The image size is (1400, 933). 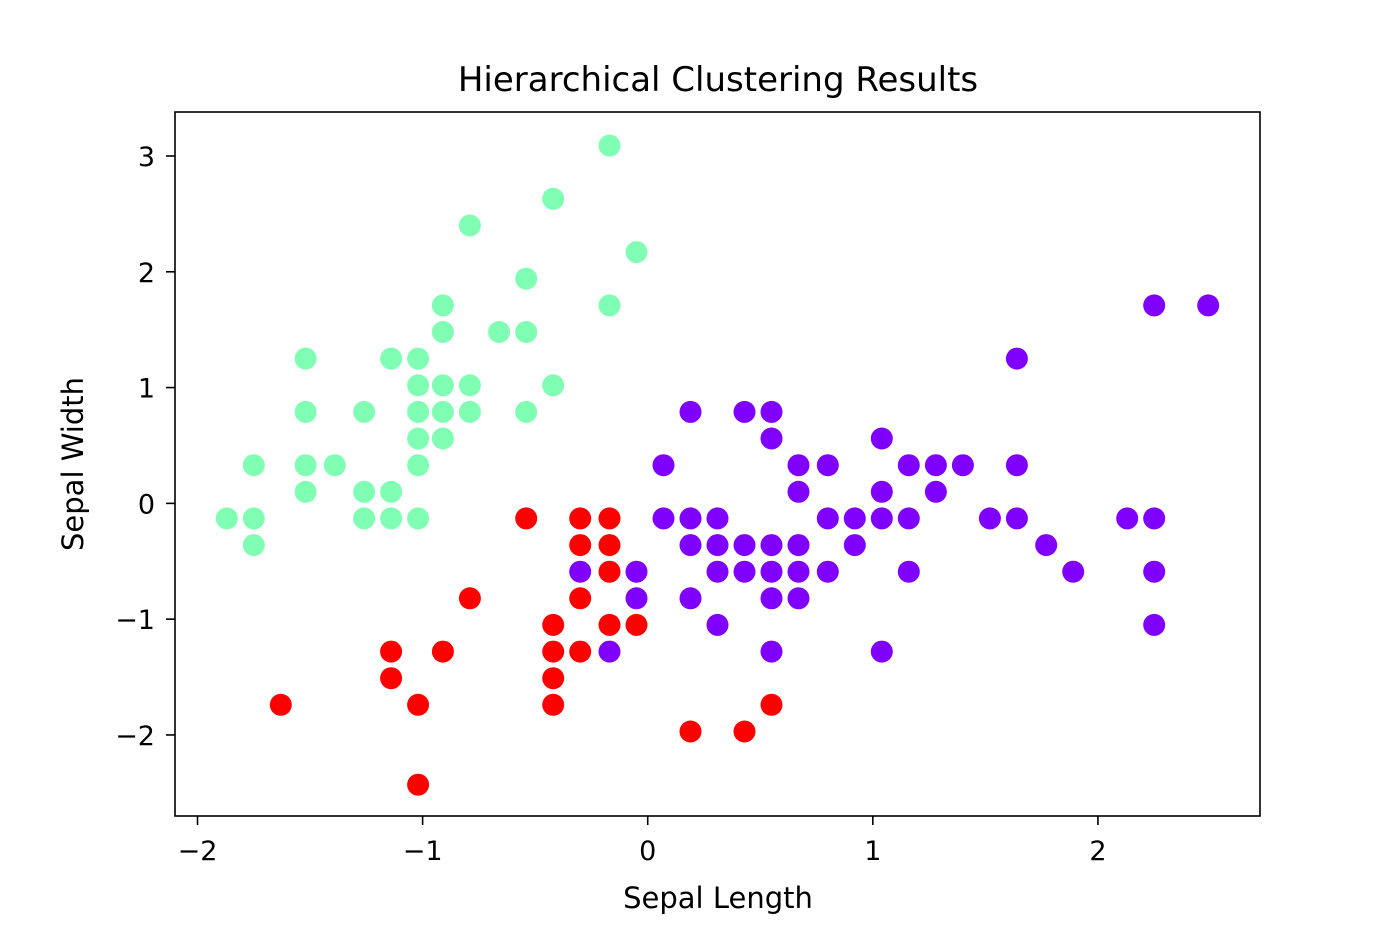 I want to click on y-tick-label: −2, so click(x=135, y=736).